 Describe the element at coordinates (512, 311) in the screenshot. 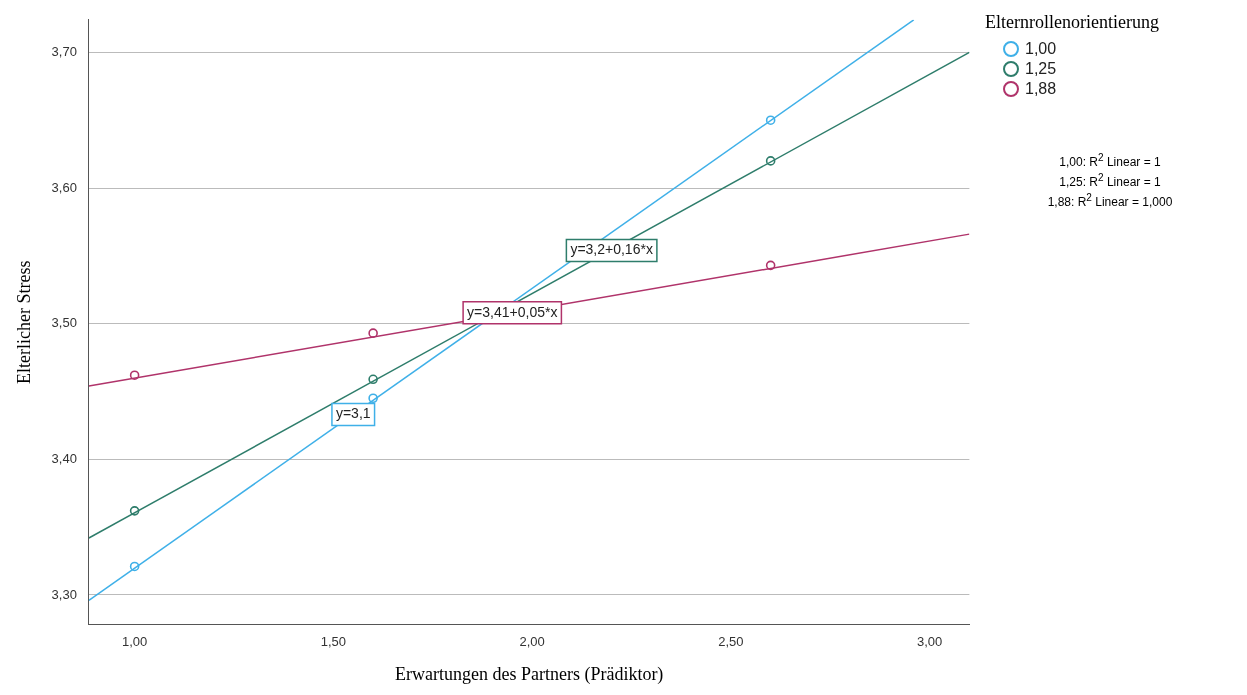

I see `annotation: y=3,41+0,05*x` at that location.